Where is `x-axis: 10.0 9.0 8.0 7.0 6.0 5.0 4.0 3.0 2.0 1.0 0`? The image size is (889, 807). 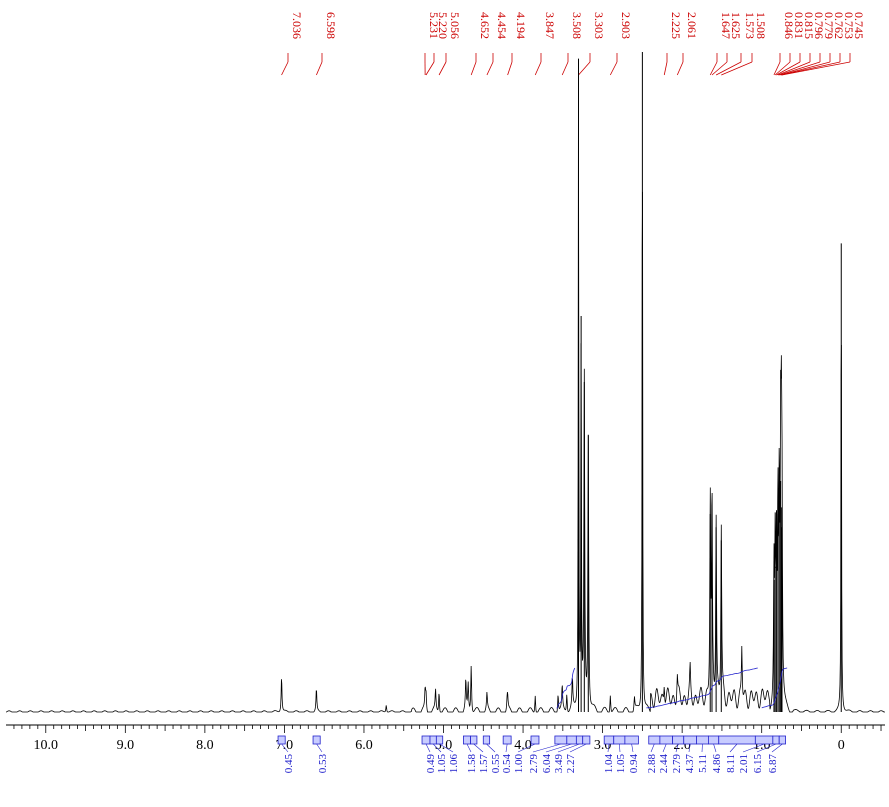
x-axis: 10.0 9.0 8.0 7.0 6.0 5.0 4.0 3.0 2.0 1.0 0 is located at coordinates (445, 738).